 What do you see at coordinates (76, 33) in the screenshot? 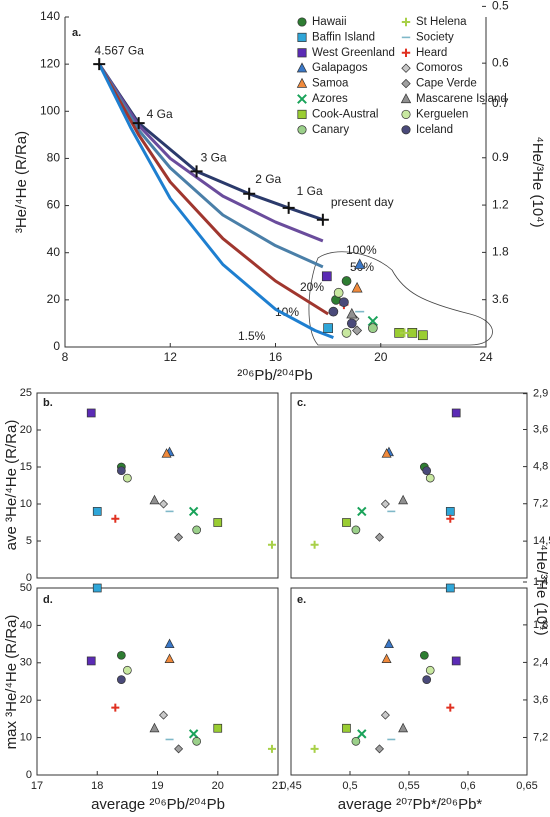
I see `panel-label: a.` at bounding box center [76, 33].